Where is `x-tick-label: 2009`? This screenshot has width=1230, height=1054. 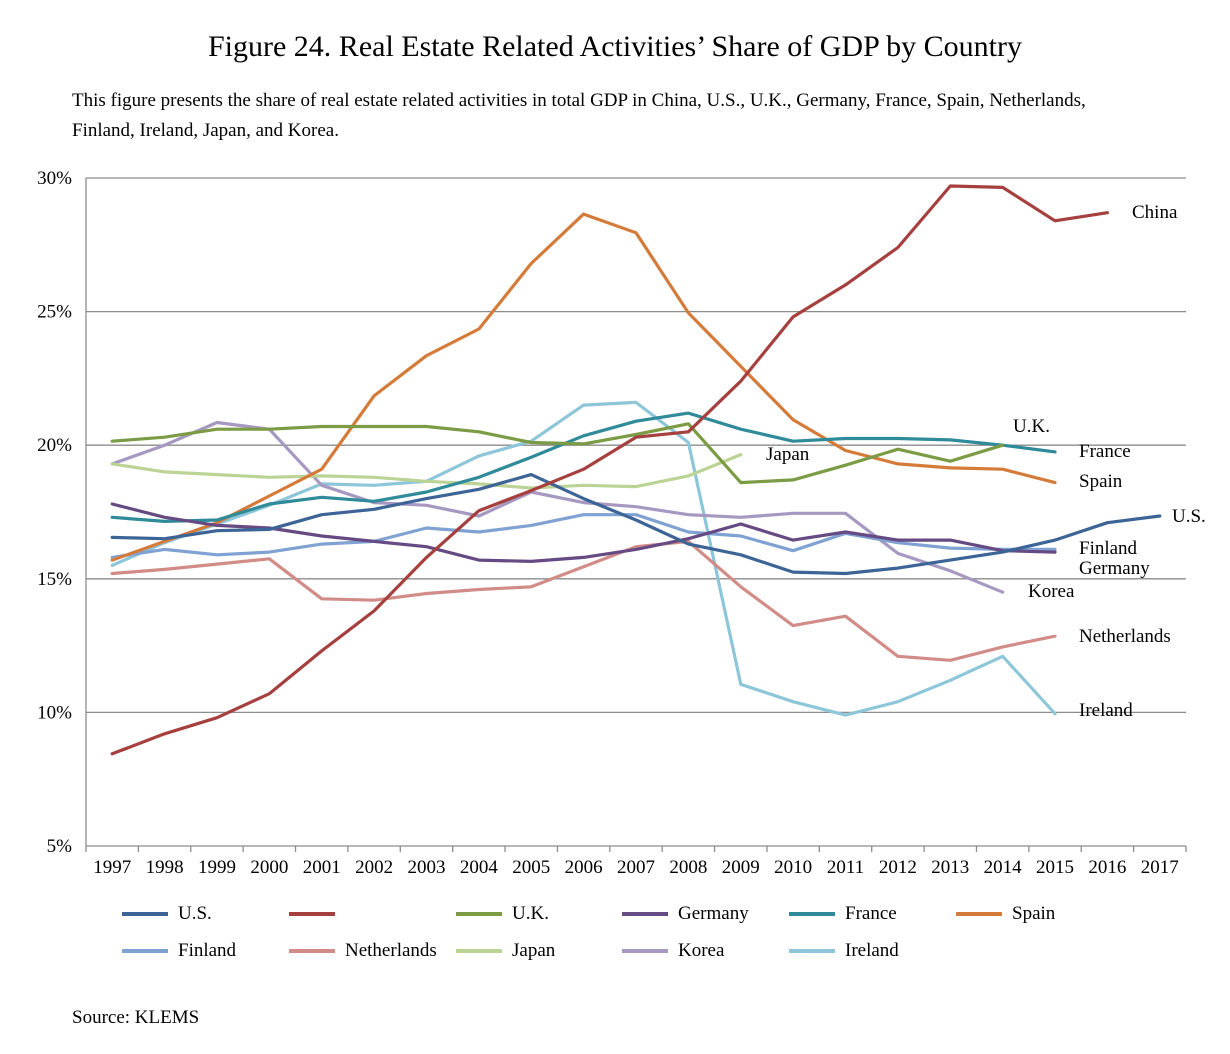 x-tick-label: 2009 is located at coordinates (741, 867).